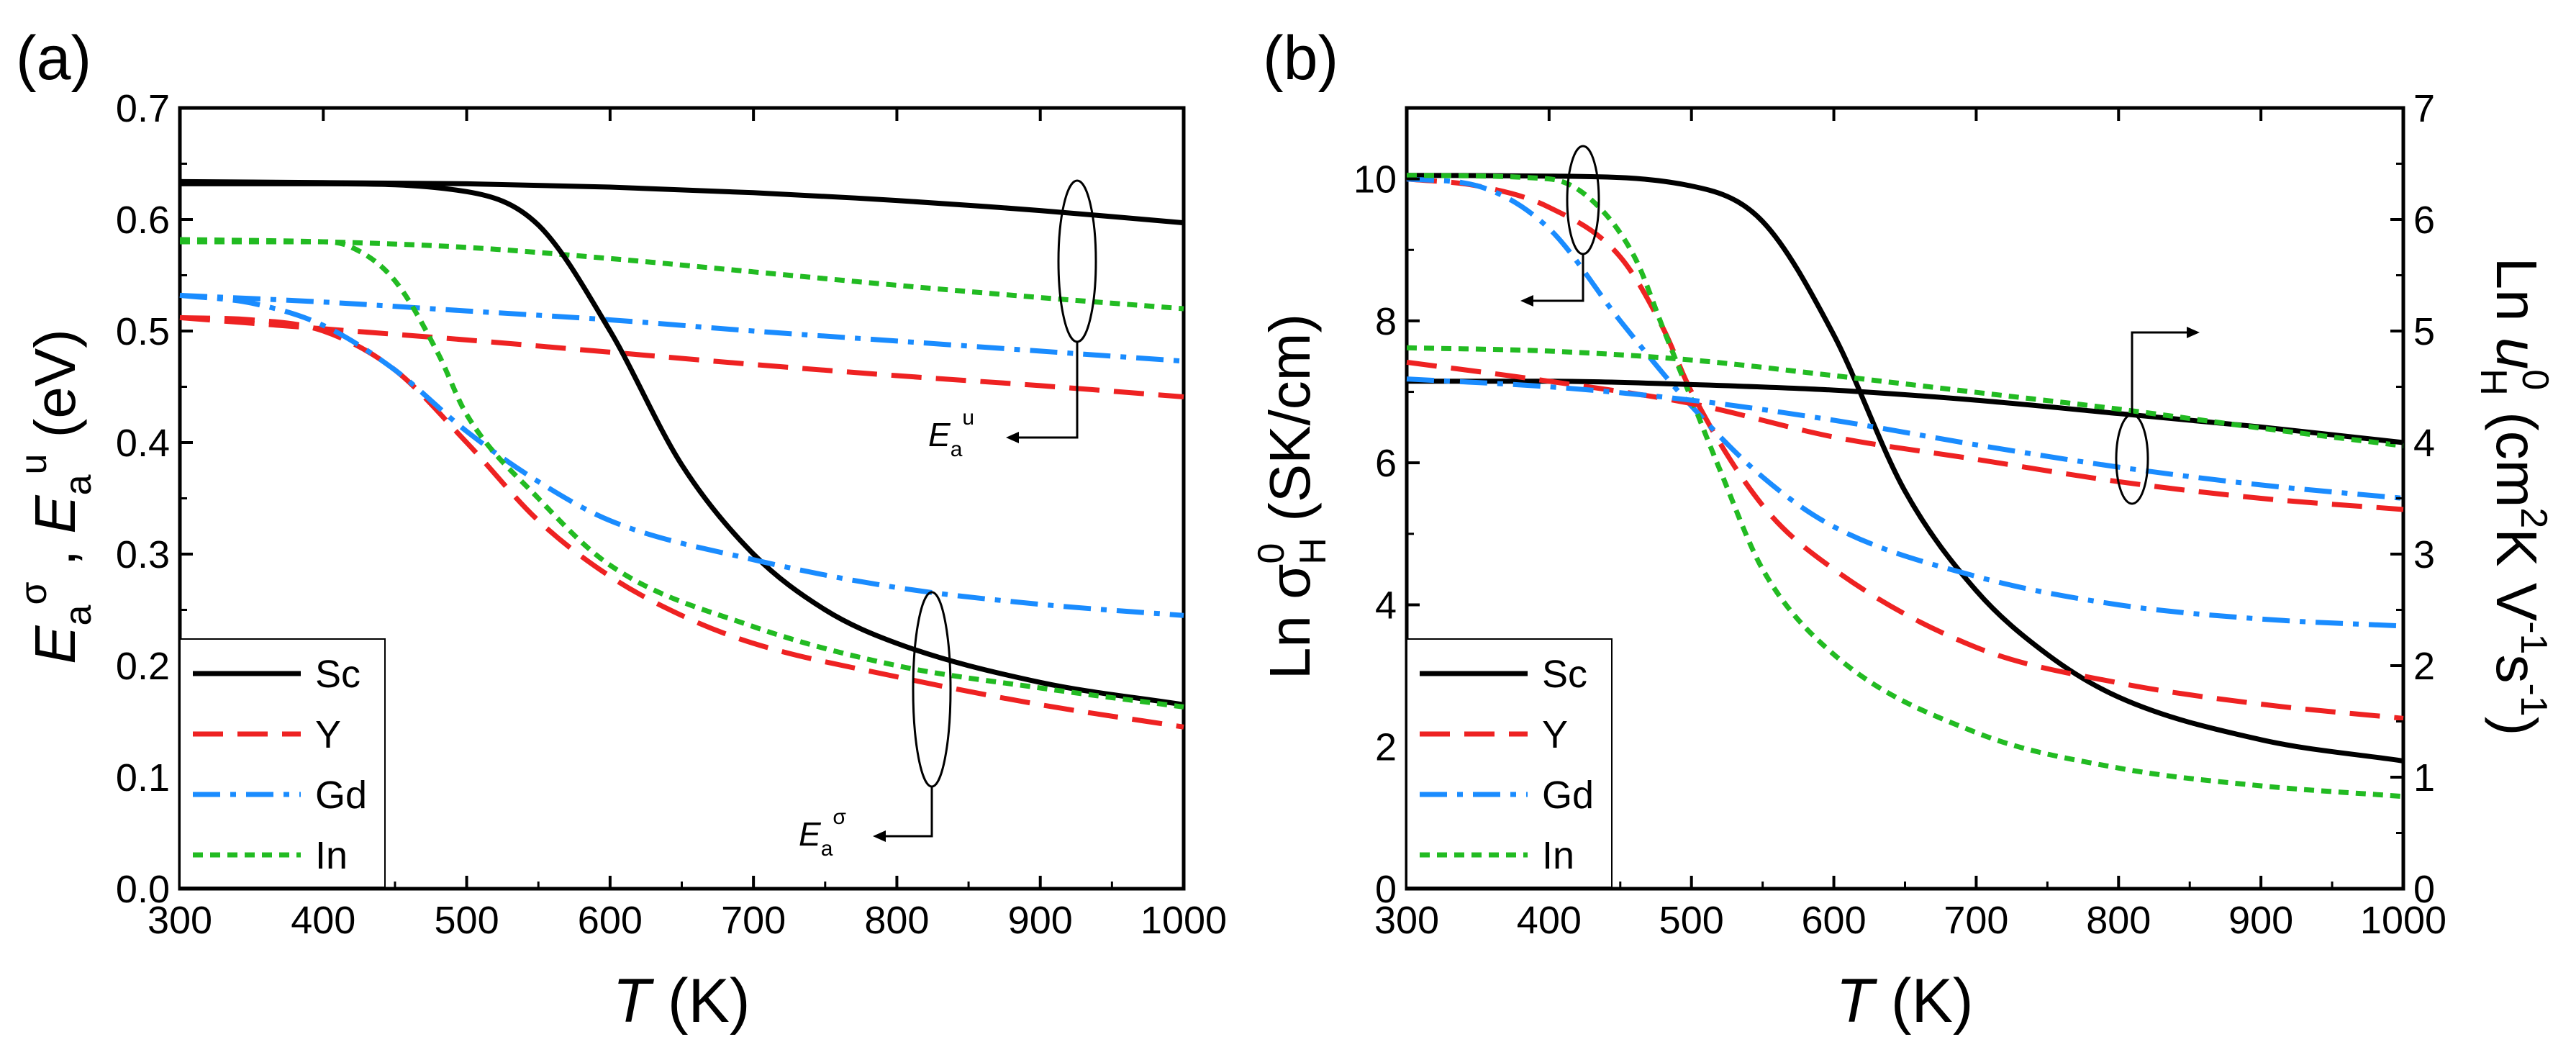 The image size is (2576, 1042). I want to click on panel-a-x-tick-label: 800, so click(896, 920).